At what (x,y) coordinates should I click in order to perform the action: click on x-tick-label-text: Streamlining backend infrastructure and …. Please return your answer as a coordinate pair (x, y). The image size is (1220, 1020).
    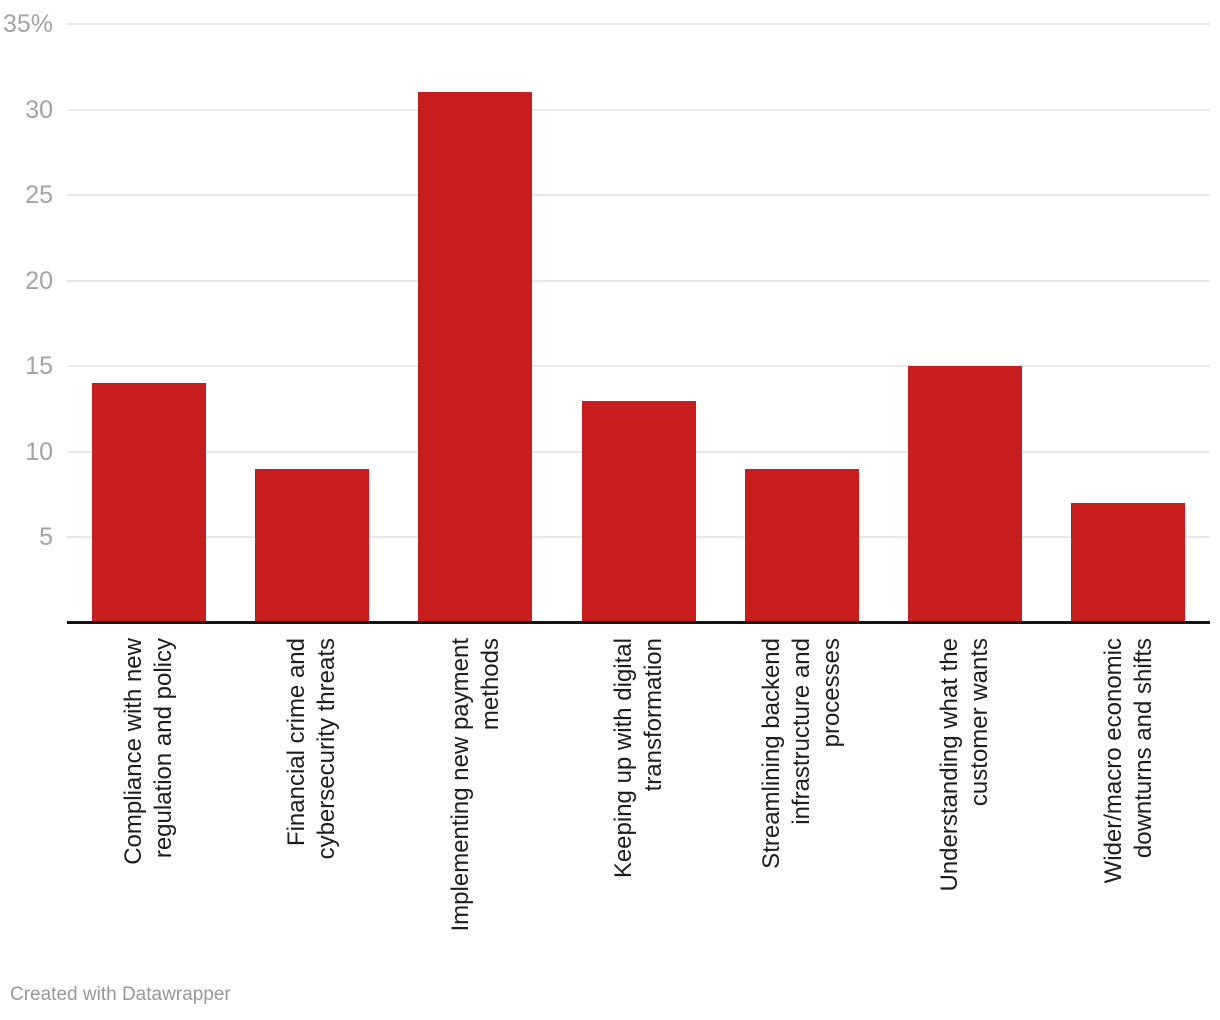
    Looking at the image, I should click on (801, 753).